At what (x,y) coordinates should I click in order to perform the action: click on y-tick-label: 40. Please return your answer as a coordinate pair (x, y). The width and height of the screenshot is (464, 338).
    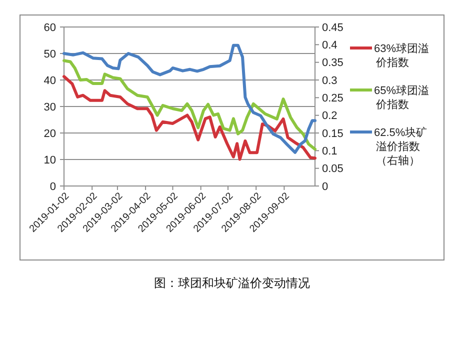
    Looking at the image, I should click on (50, 80).